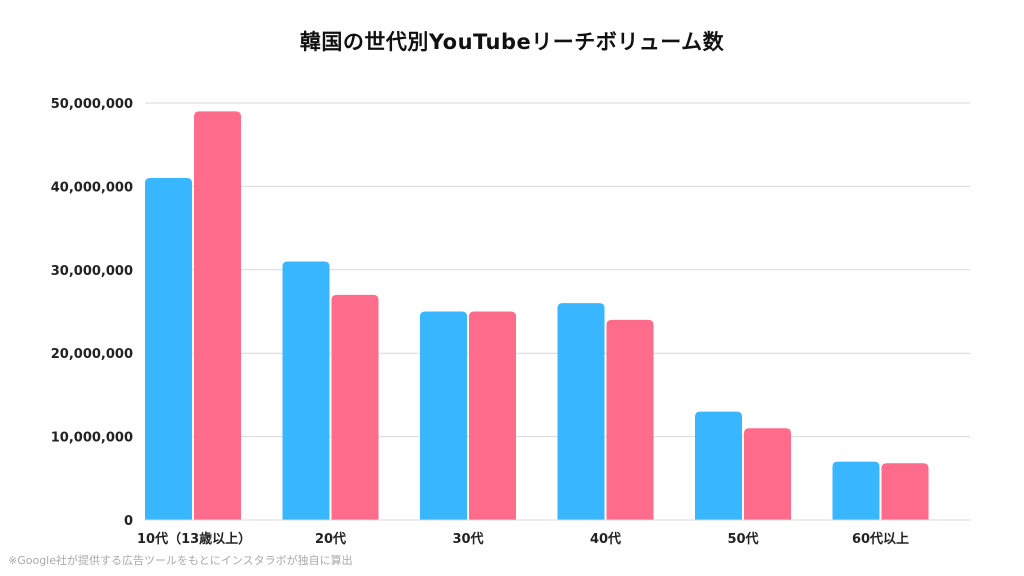  Describe the element at coordinates (92, 271) in the screenshot. I see `y-tick-label: 30,000,000` at that location.